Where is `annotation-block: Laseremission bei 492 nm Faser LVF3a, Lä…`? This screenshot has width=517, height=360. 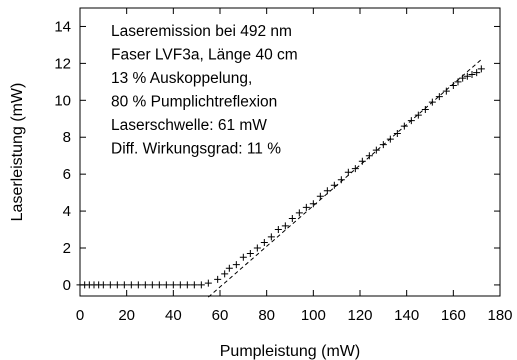 annotation-block: Laseremission bei 492 nm Faser LVF3a, Lä… is located at coordinates (204, 90).